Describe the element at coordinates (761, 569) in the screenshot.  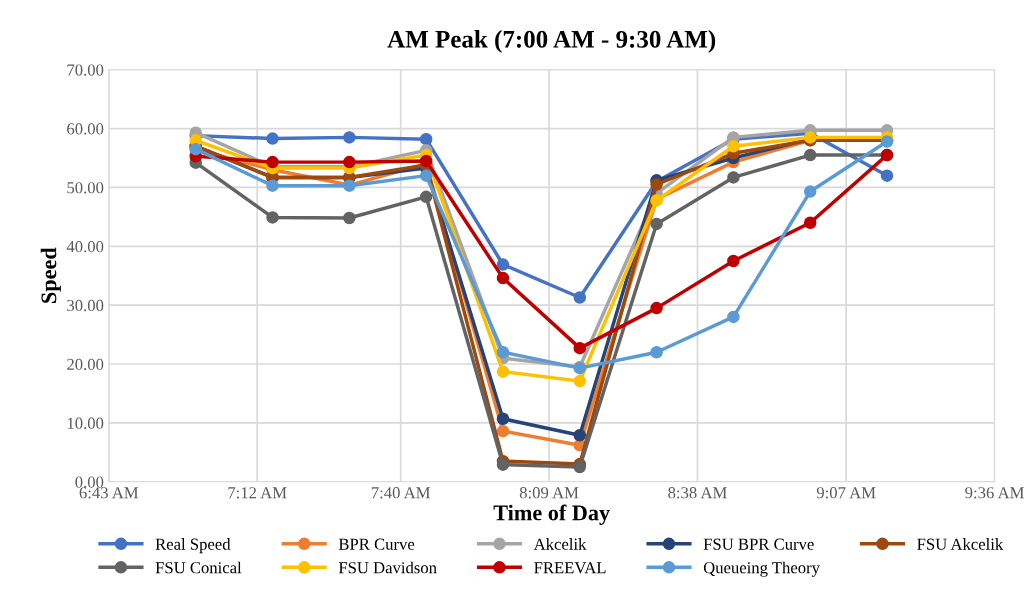
I see `legend-label: Queueing Theory` at that location.